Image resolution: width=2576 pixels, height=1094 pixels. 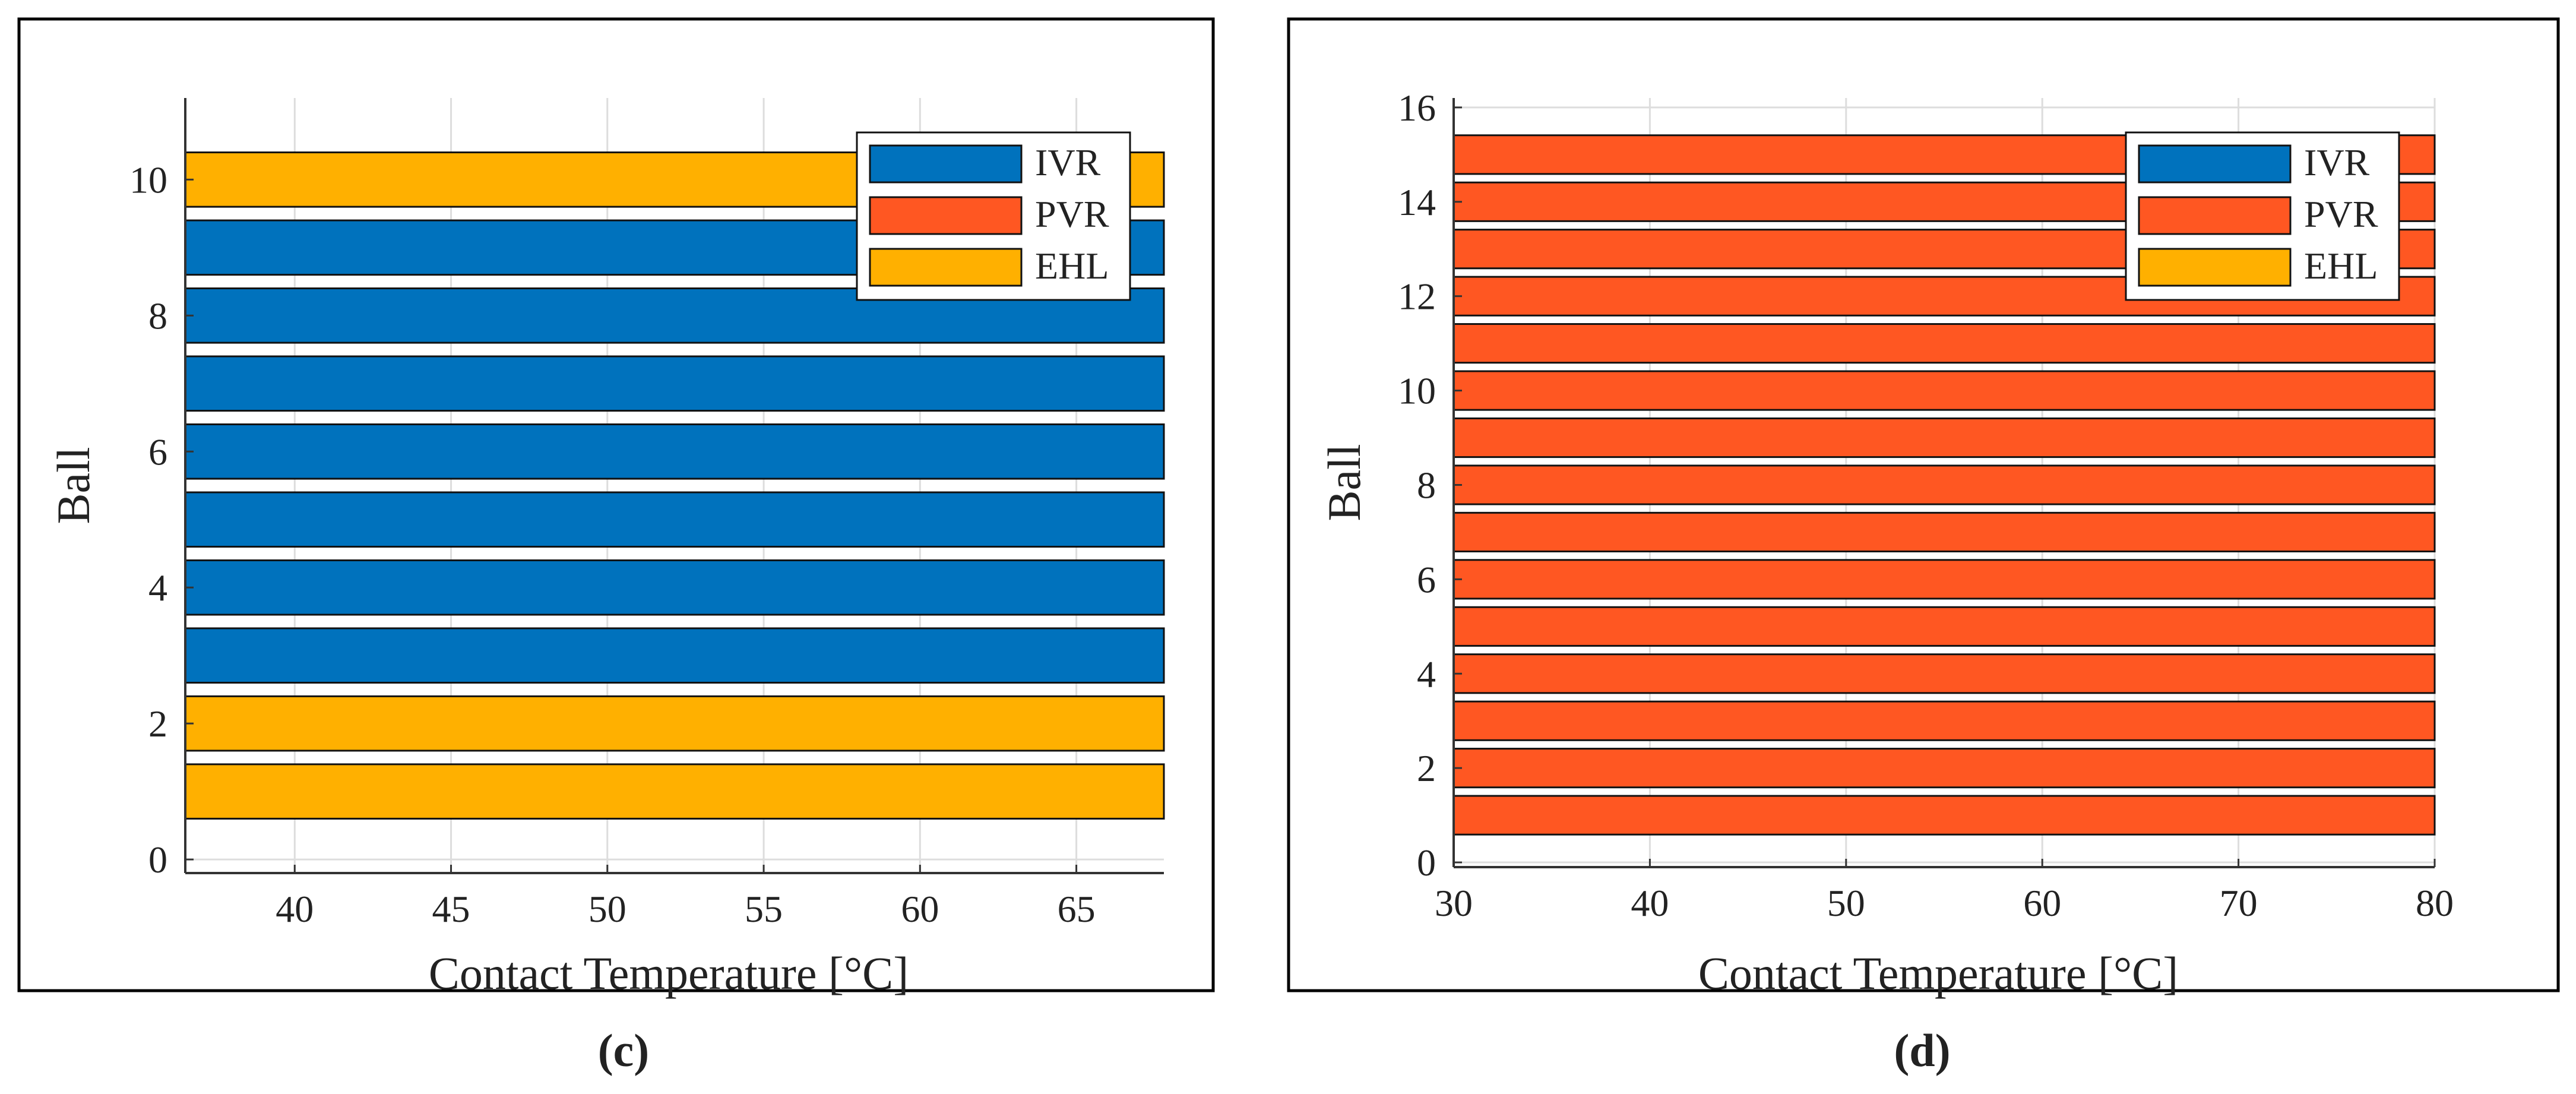 What do you see at coordinates (1454, 903) in the screenshot?
I see `x-tick-label: 30` at bounding box center [1454, 903].